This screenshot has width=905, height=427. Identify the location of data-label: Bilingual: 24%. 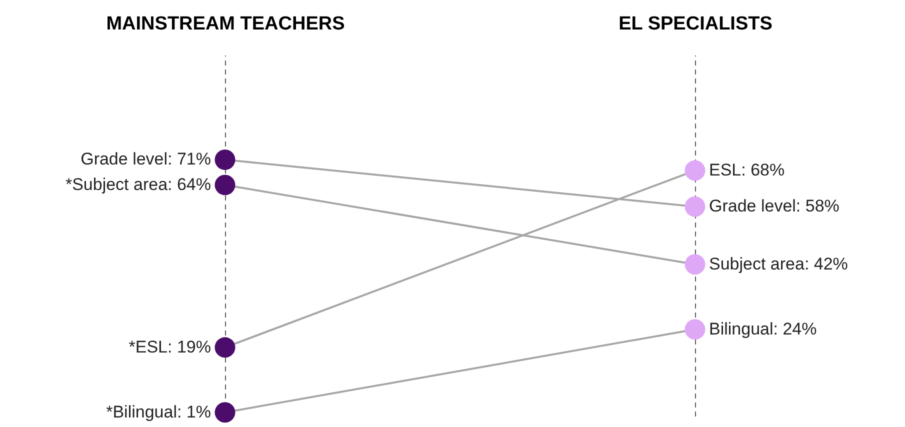
(763, 328).